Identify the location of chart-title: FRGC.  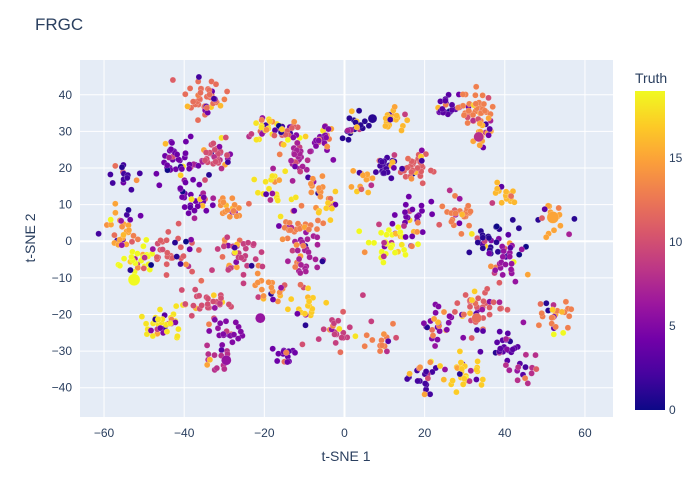
(59, 24).